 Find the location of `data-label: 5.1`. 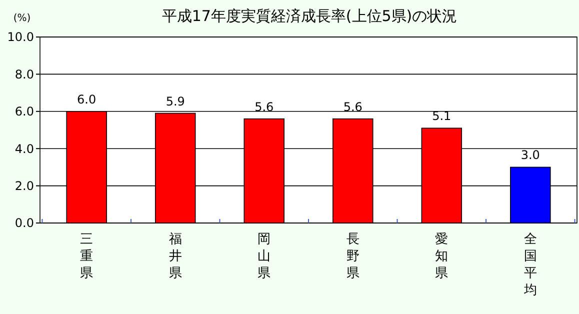

data-label: 5.1 is located at coordinates (442, 116).